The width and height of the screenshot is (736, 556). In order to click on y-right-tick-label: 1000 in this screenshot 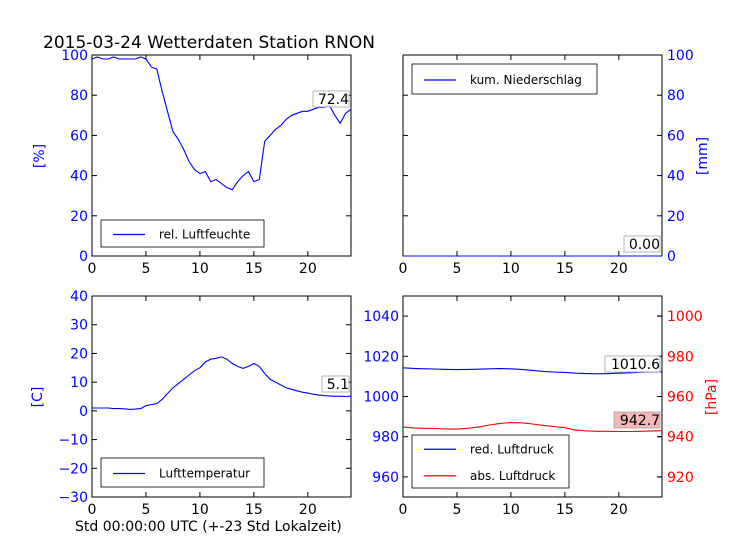, I will do `click(685, 317)`.